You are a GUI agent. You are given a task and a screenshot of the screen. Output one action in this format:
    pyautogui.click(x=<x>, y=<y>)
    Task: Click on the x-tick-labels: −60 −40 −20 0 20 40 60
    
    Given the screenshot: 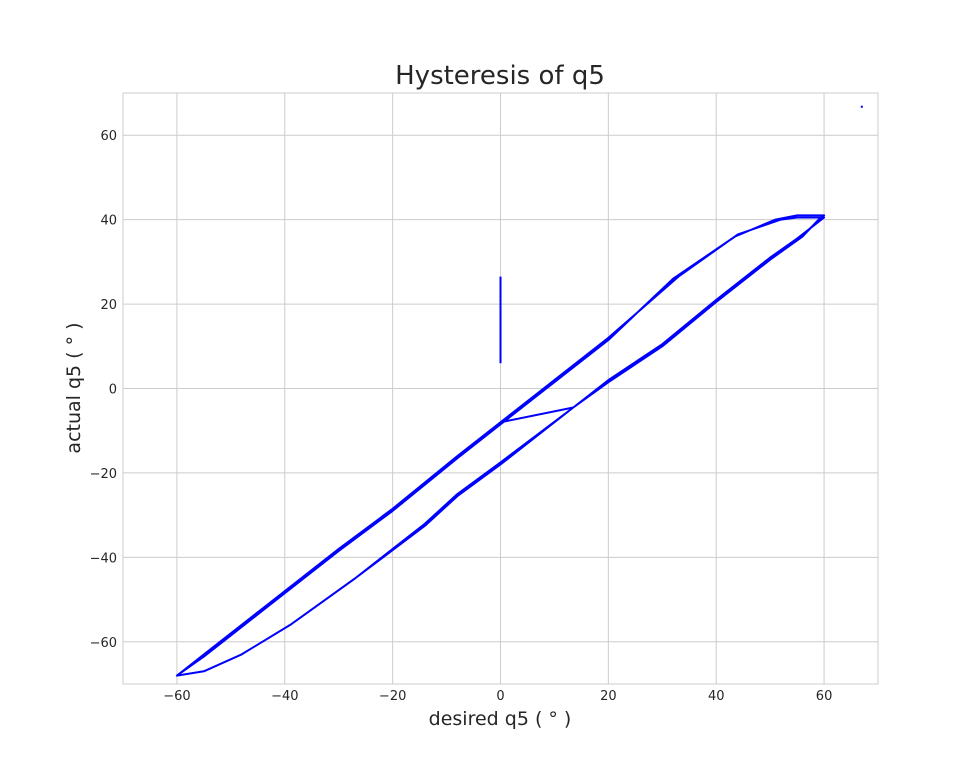 What is the action you would take?
    pyautogui.click(x=497, y=696)
    